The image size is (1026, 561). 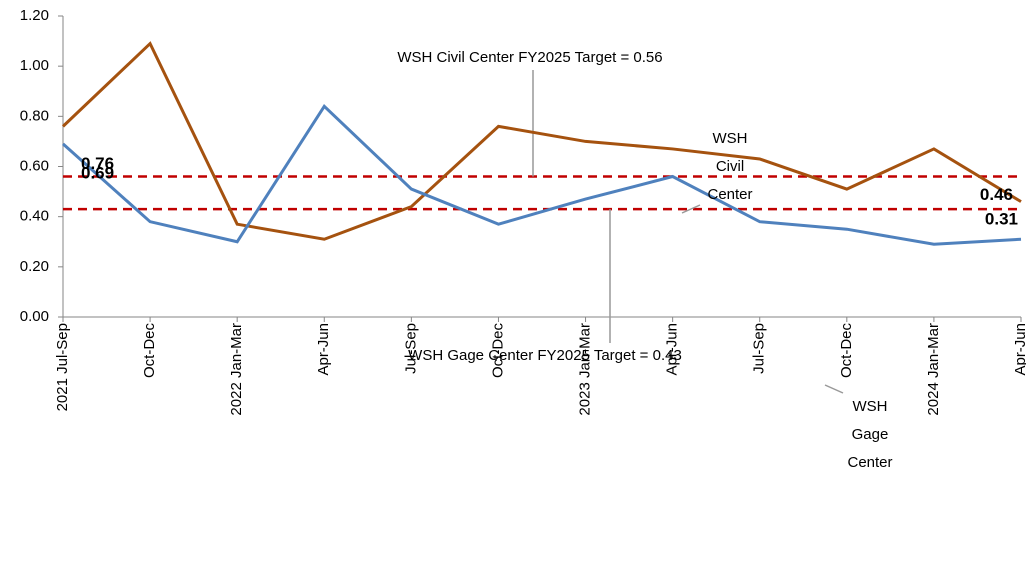 I want to click on target-label: WSH Civil Center FY2025 Target = 0.56, so click(x=529, y=57).